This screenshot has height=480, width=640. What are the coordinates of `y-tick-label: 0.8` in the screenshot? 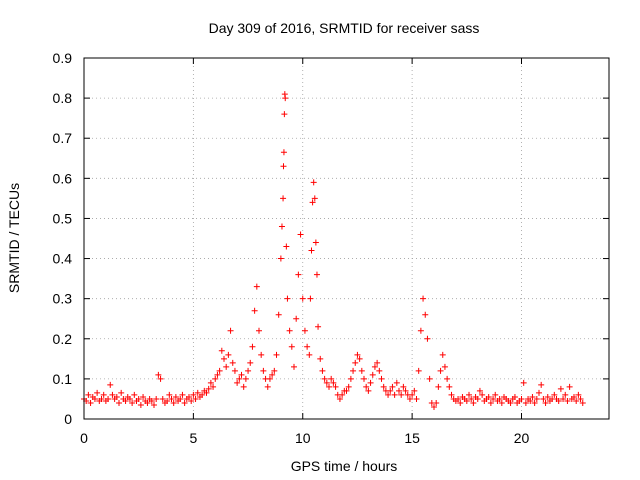 It's located at (63, 98).